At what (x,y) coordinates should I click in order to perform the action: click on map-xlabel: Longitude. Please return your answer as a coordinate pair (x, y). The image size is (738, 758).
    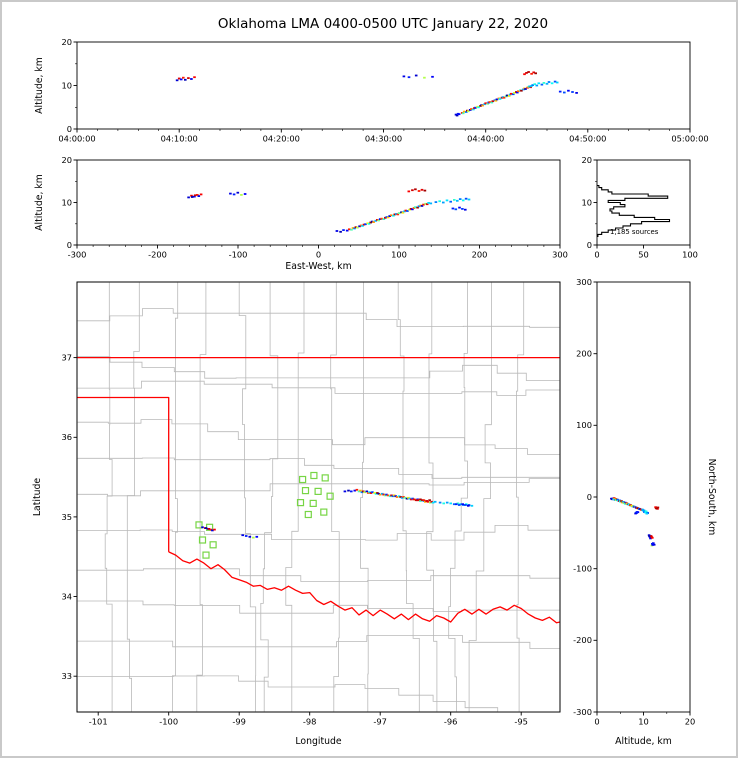
    Looking at the image, I should click on (318, 741).